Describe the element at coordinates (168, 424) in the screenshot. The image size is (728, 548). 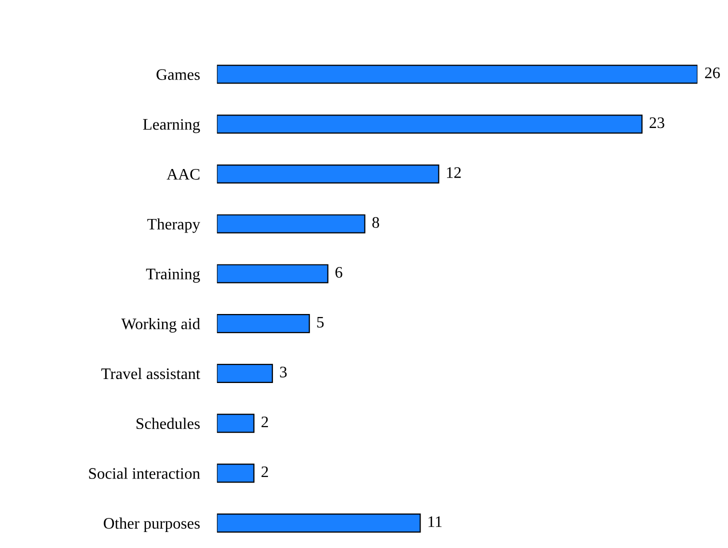
I see `y-tick-label: Schedules` at that location.